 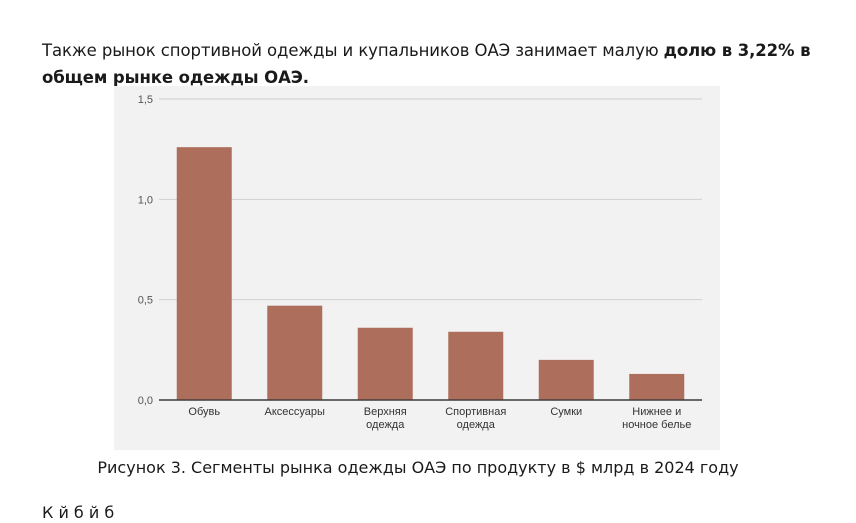 I want to click on y-tick-label: 0,5, so click(x=145, y=301).